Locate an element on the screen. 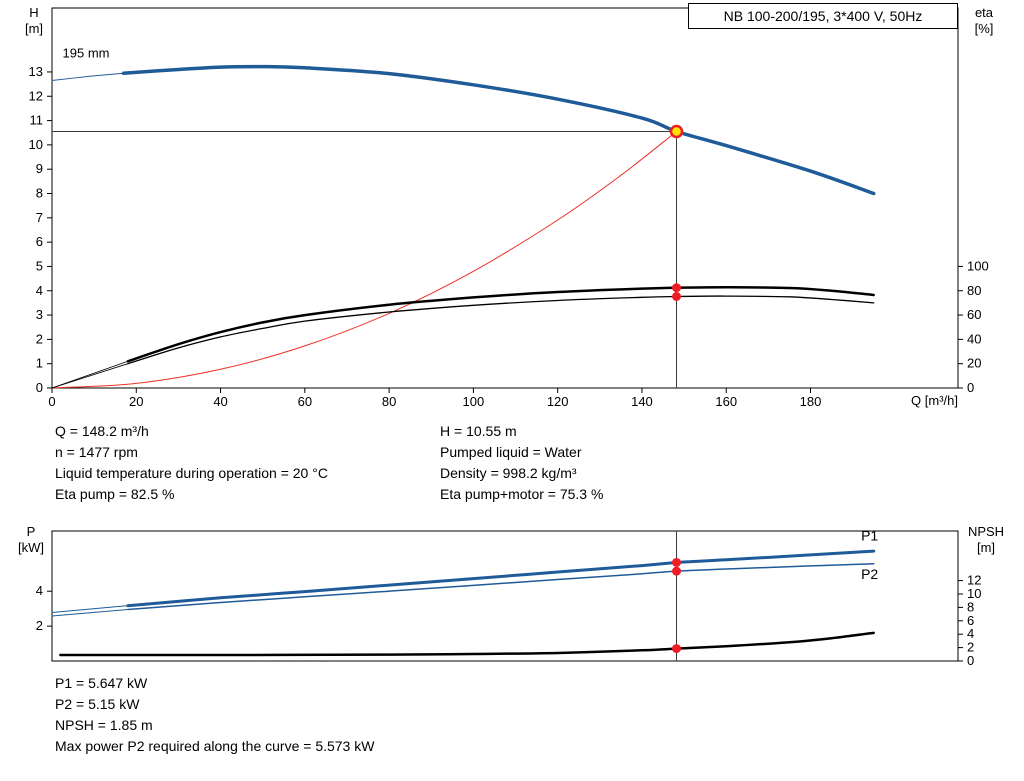  y-tick-label-right: 60 is located at coordinates (974, 314).